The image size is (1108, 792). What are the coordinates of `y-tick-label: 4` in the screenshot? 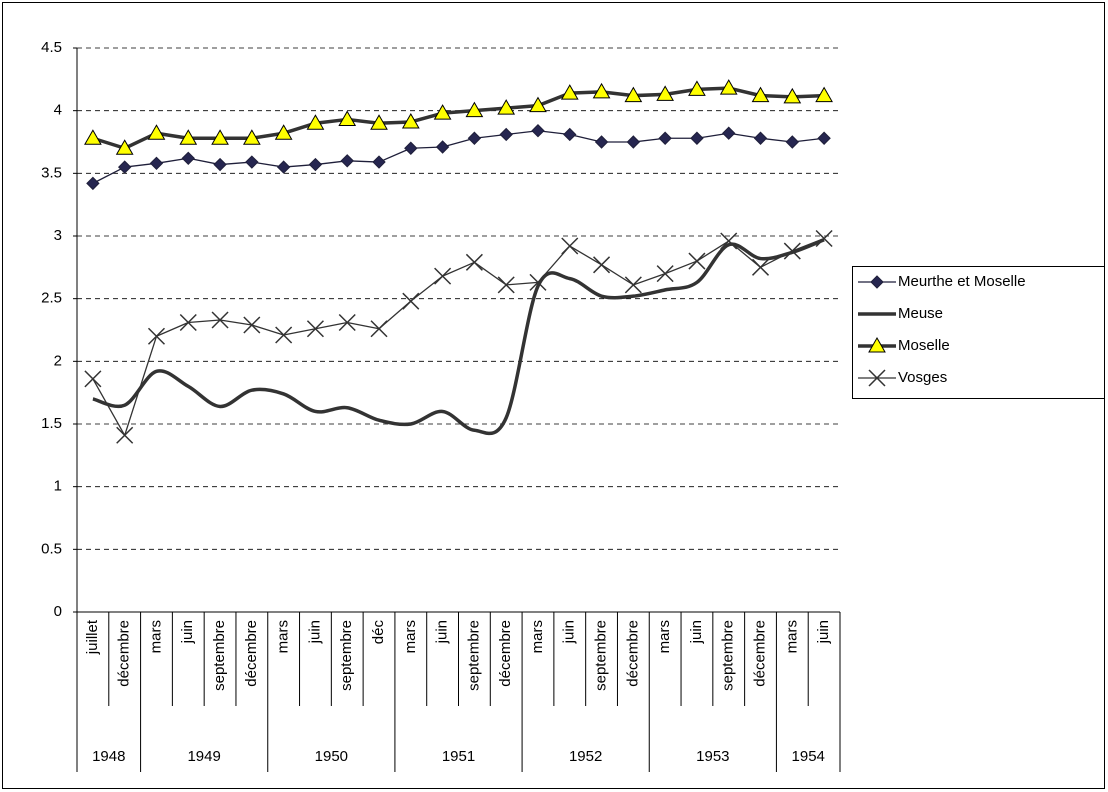 It's located at (58, 110).